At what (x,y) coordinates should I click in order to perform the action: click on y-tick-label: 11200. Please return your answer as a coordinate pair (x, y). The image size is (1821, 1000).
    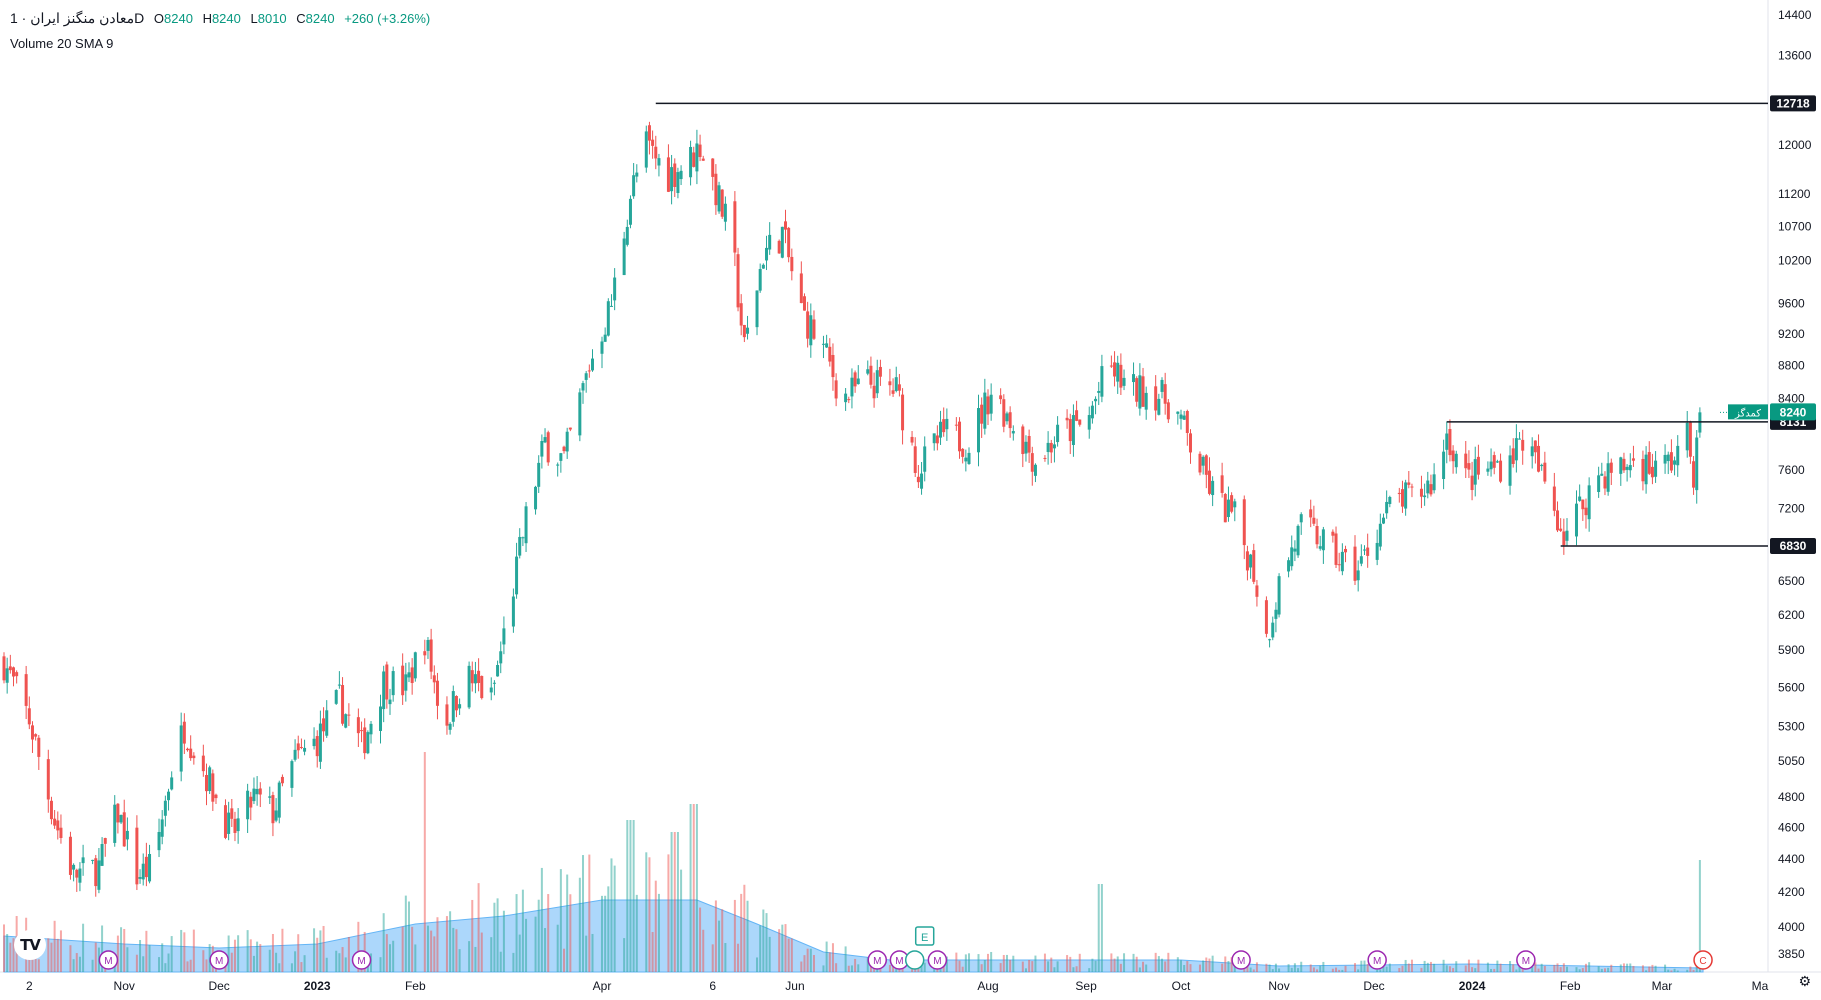
    Looking at the image, I should click on (1794, 194).